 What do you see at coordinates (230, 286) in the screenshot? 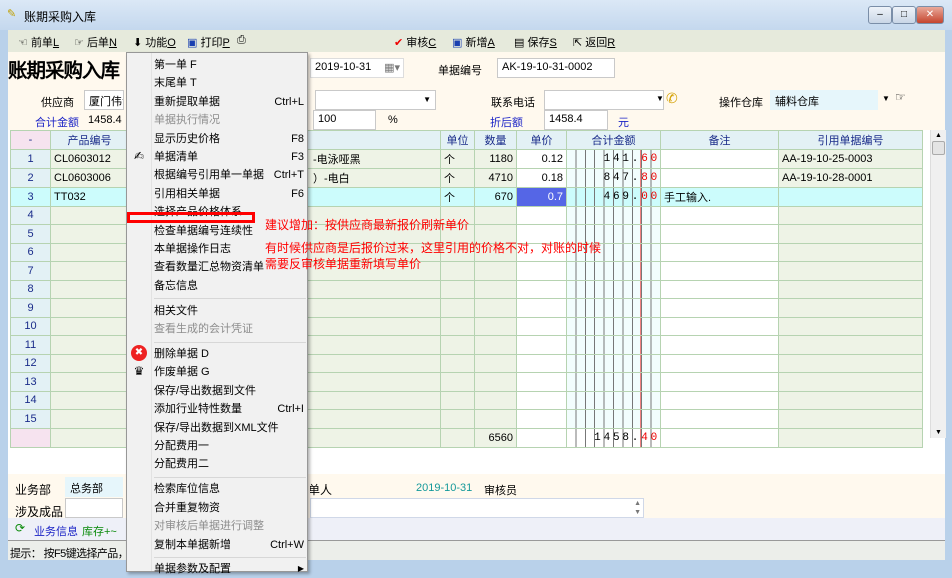
I see `menu-item: 备忘信息` at bounding box center [230, 286].